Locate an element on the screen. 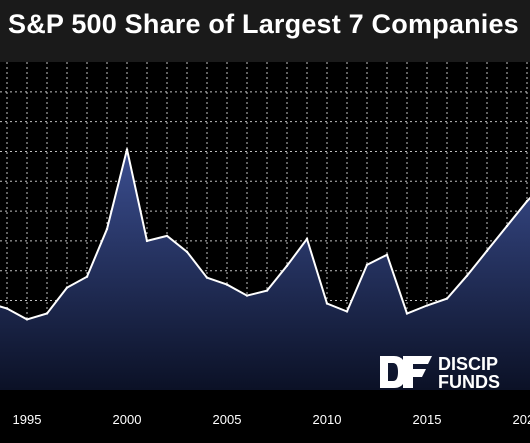 The width and height of the screenshot is (530, 443). x-tick-label: 2005 is located at coordinates (227, 419).